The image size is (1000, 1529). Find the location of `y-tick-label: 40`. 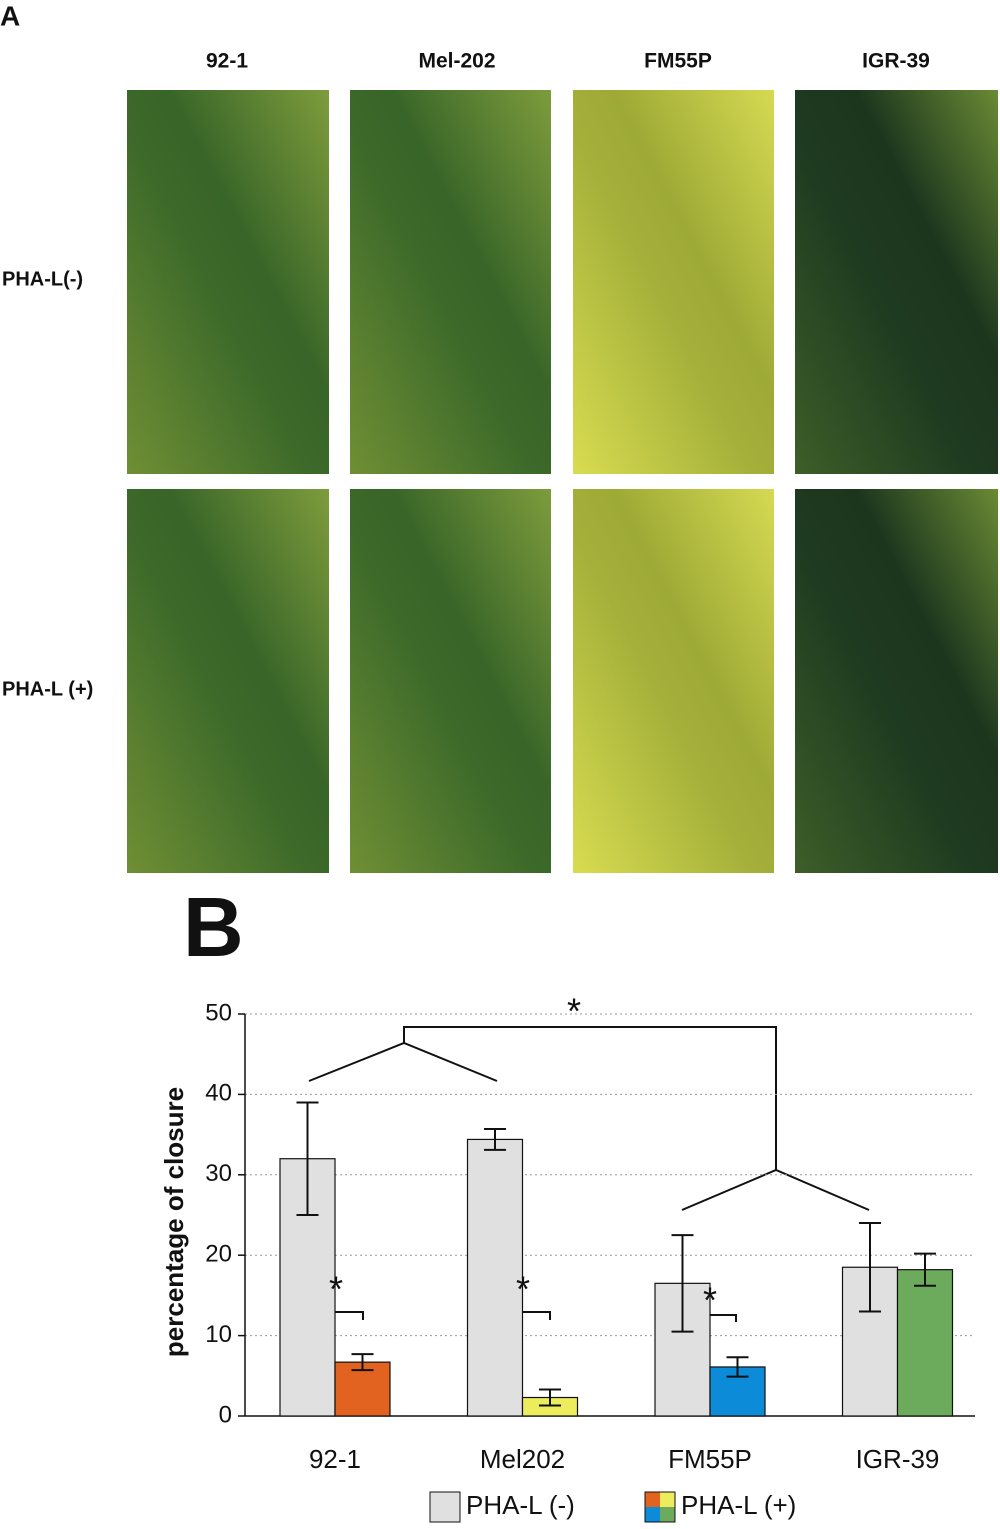

y-tick-label: 40 is located at coordinates (218, 1093).